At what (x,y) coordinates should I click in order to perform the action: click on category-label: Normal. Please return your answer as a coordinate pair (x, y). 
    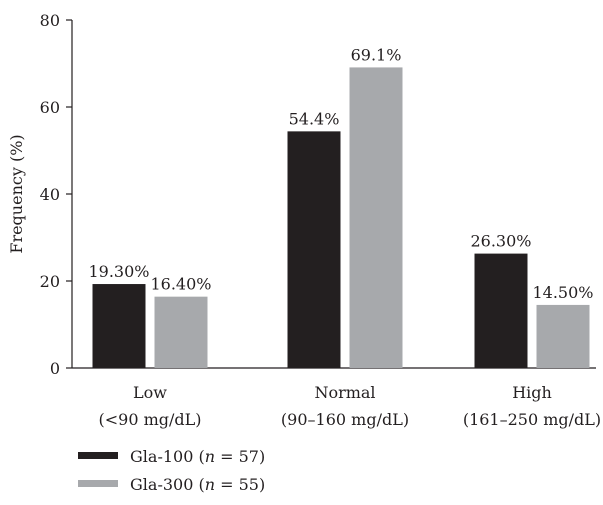
    Looking at the image, I should click on (344, 392).